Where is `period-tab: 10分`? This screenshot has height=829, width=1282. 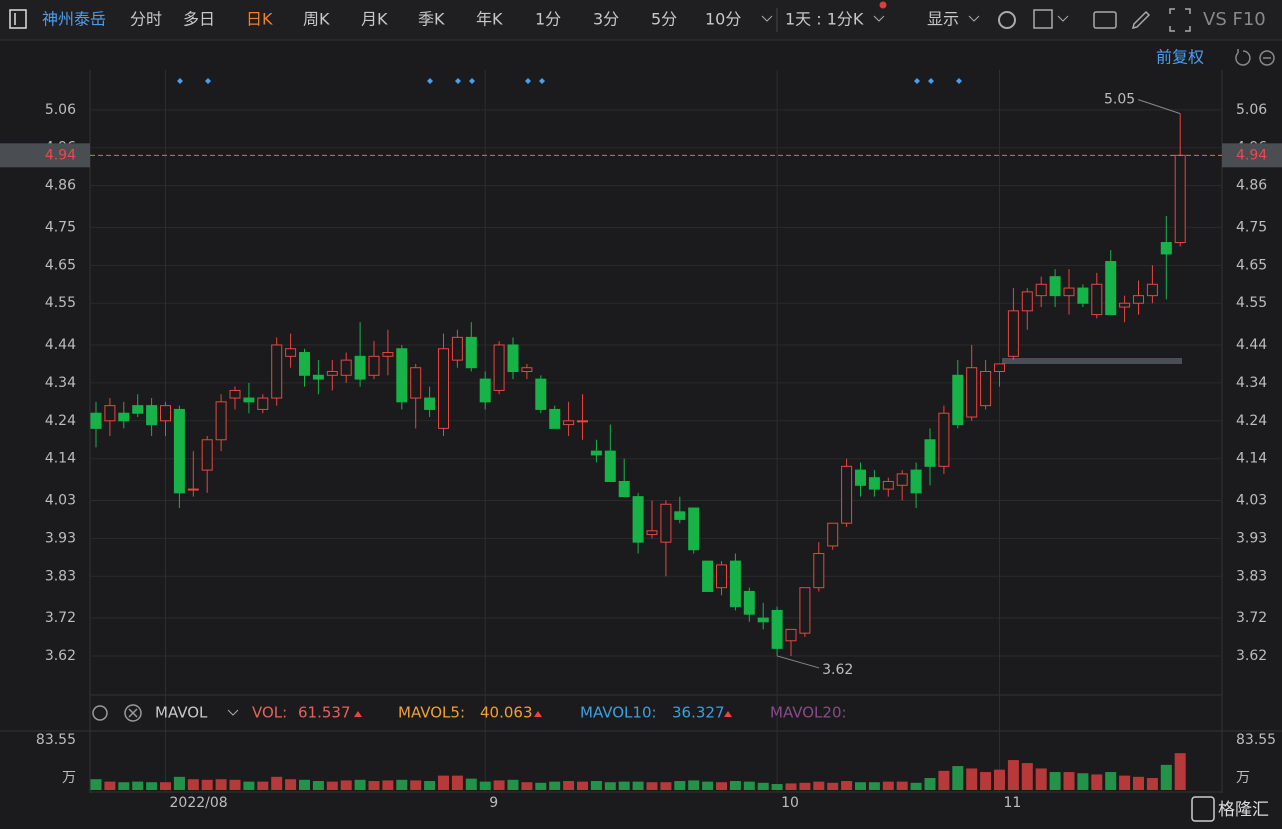 period-tab: 10分 is located at coordinates (723, 19).